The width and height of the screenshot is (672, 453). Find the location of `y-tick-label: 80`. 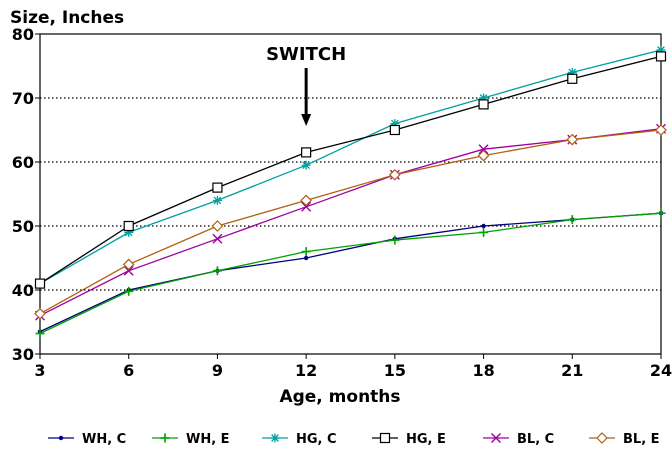

y-tick-label: 80 is located at coordinates (23, 34).